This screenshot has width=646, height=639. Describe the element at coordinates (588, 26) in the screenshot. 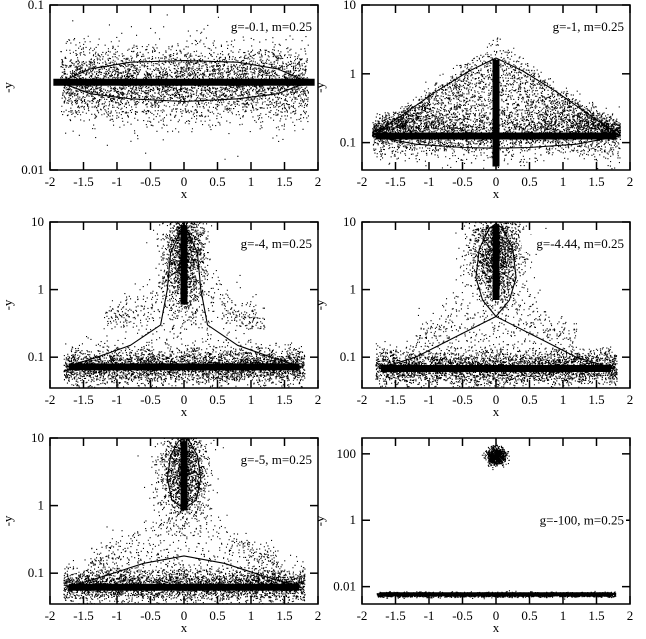

I see `panel-annotation: g=-1, m=0.25` at that location.